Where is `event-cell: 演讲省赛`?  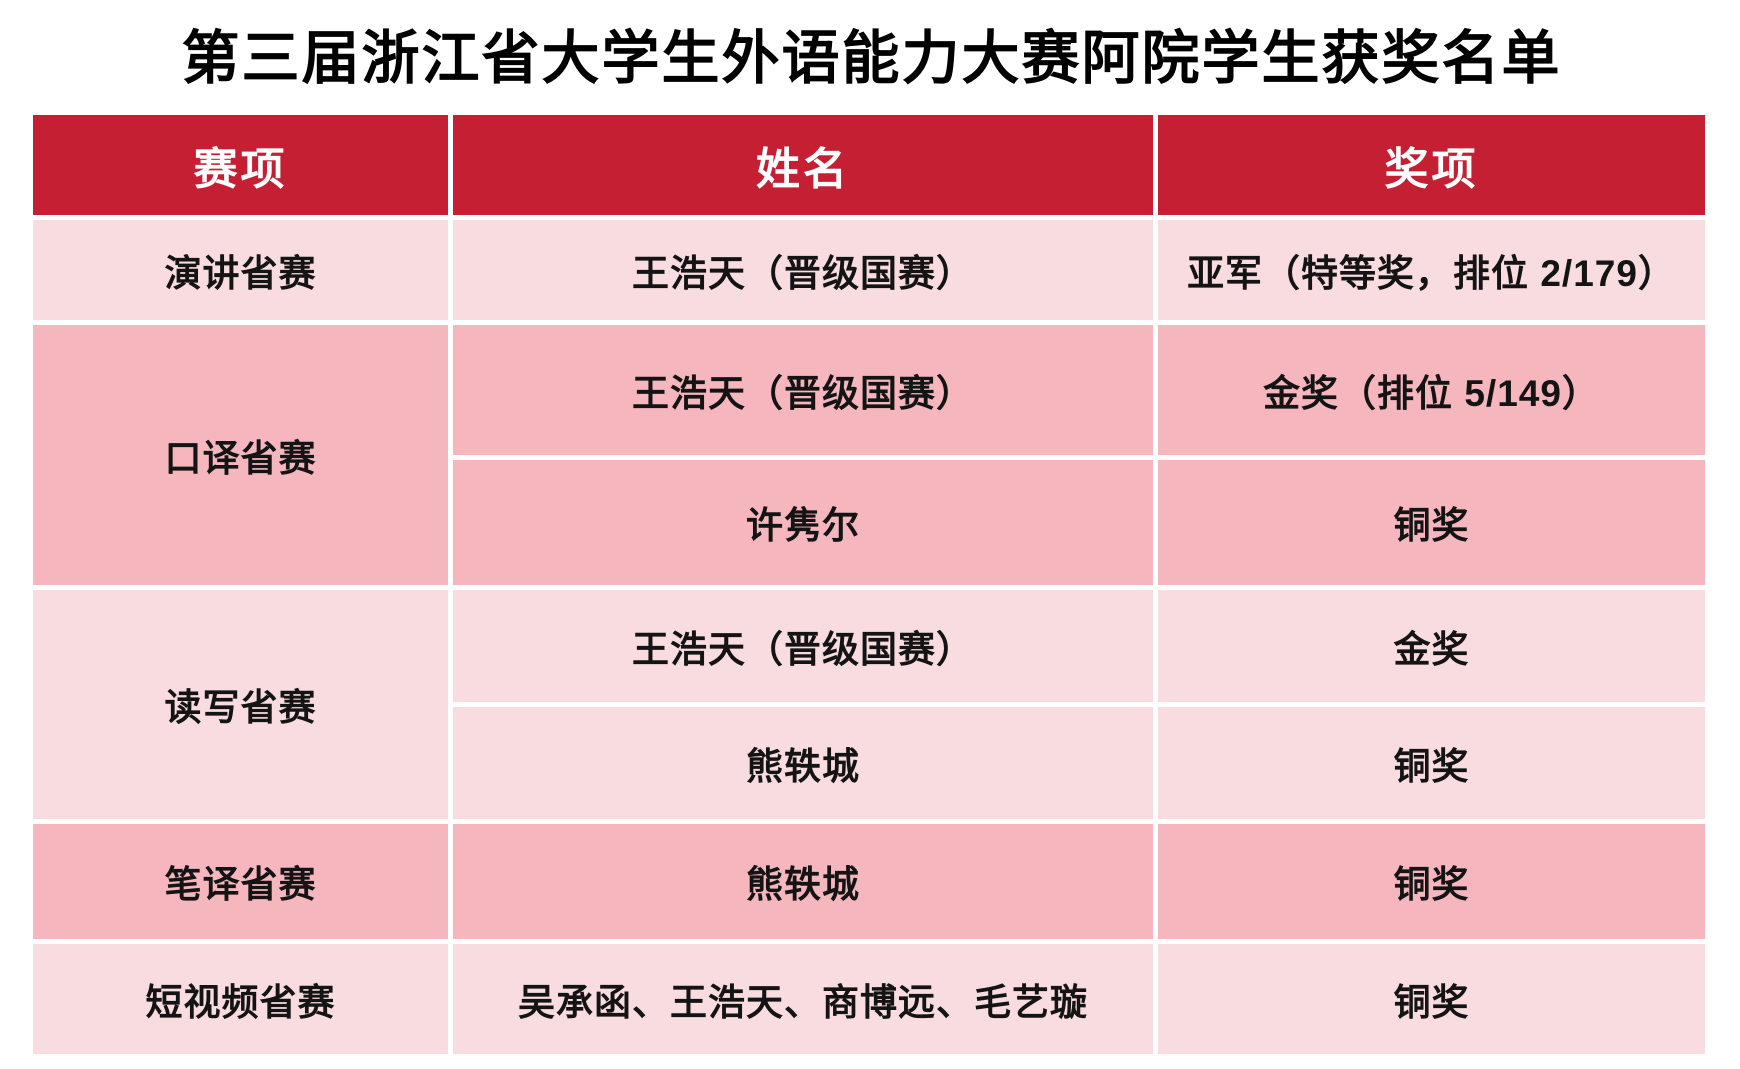
event-cell: 演讲省赛 is located at coordinates (240, 269).